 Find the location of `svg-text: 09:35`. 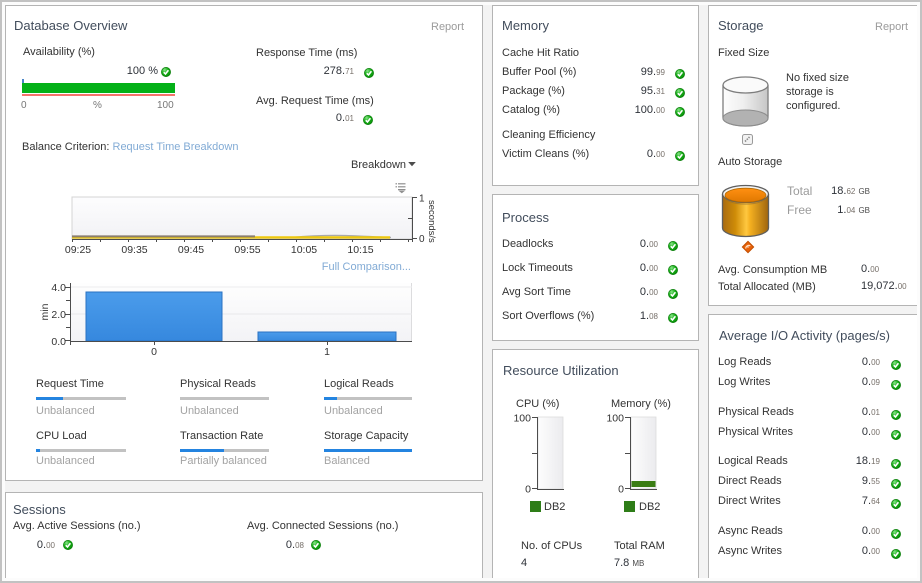

svg-text: 09:35 is located at coordinates (134, 250).